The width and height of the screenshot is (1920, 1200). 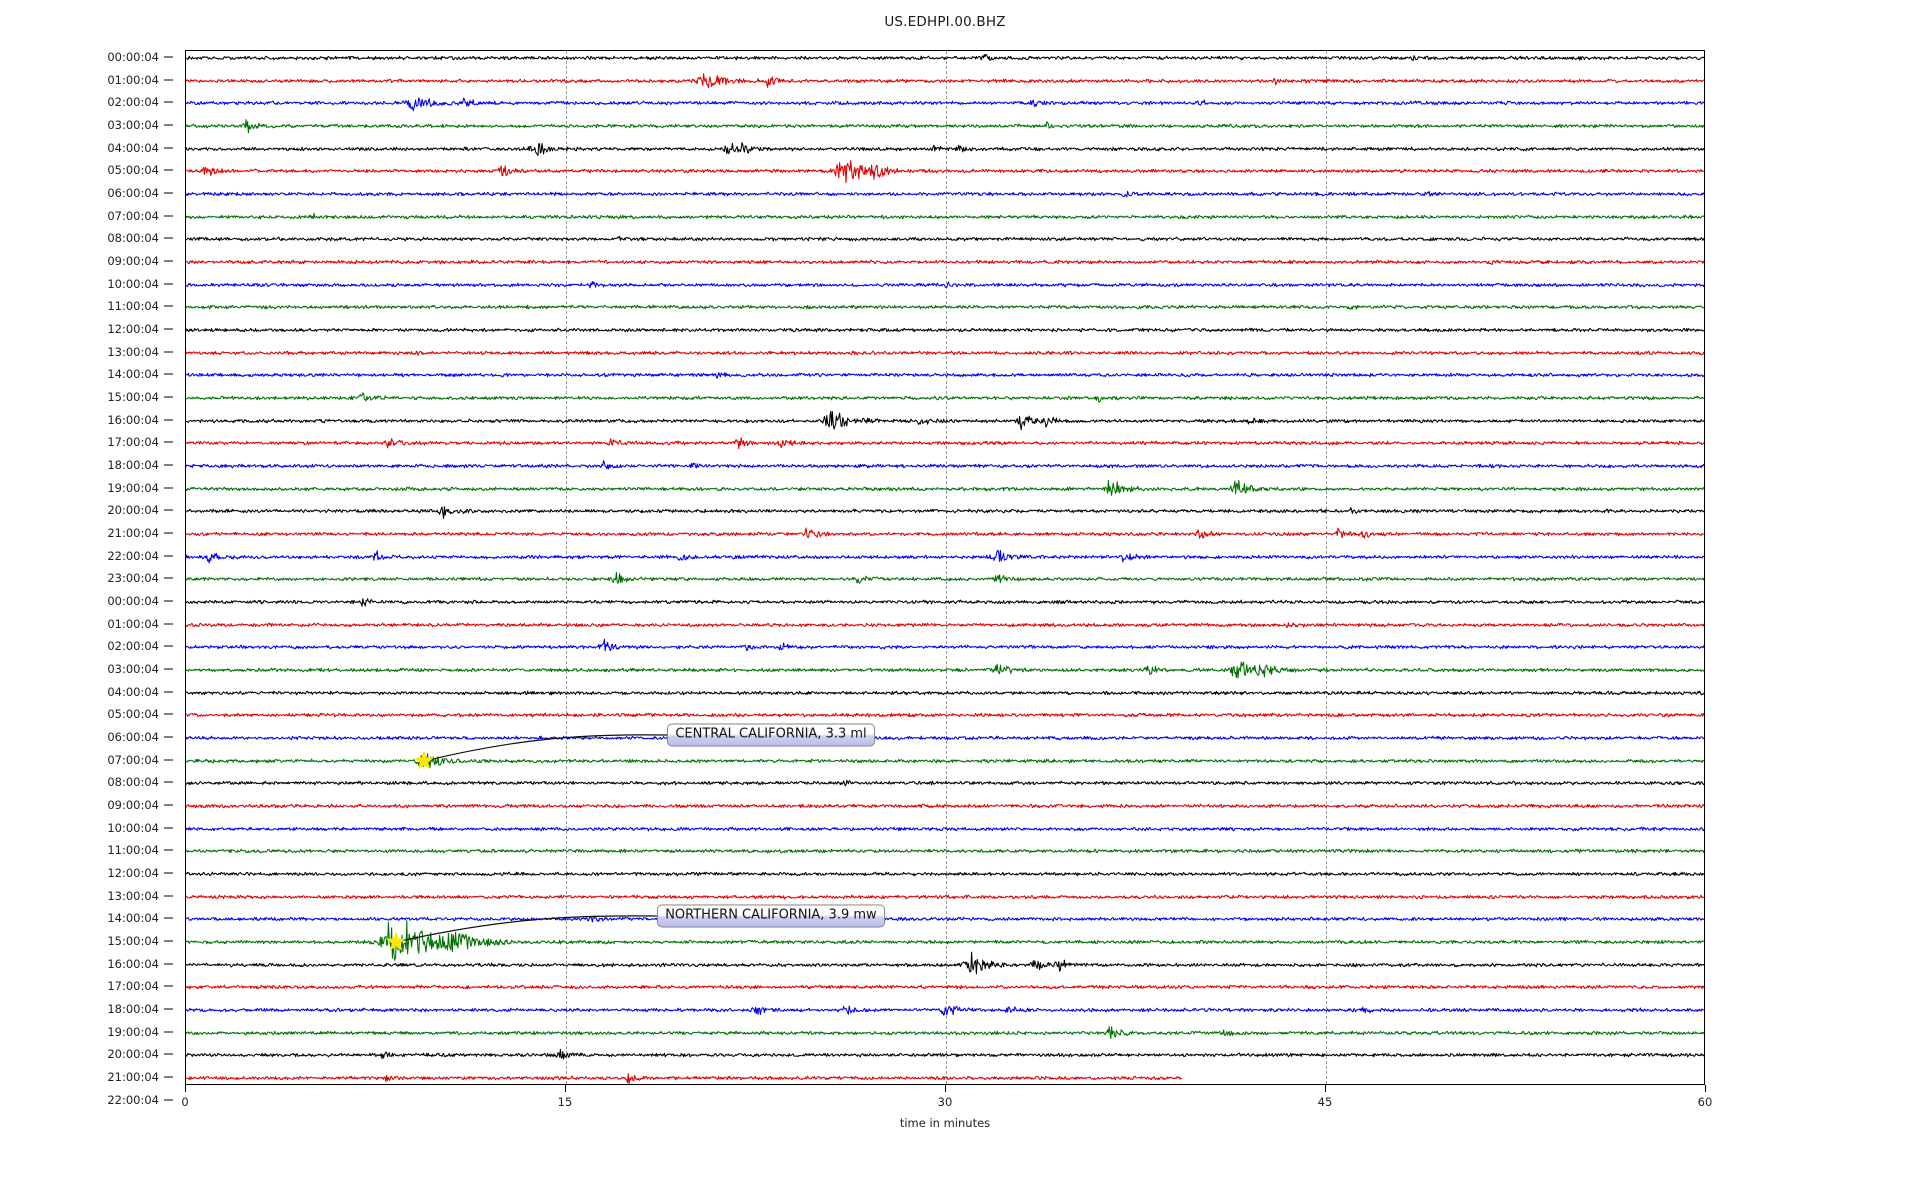 I want to click on event-label-box: NORTHERN CALIFORNIA, 3.9 mw, so click(x=771, y=916).